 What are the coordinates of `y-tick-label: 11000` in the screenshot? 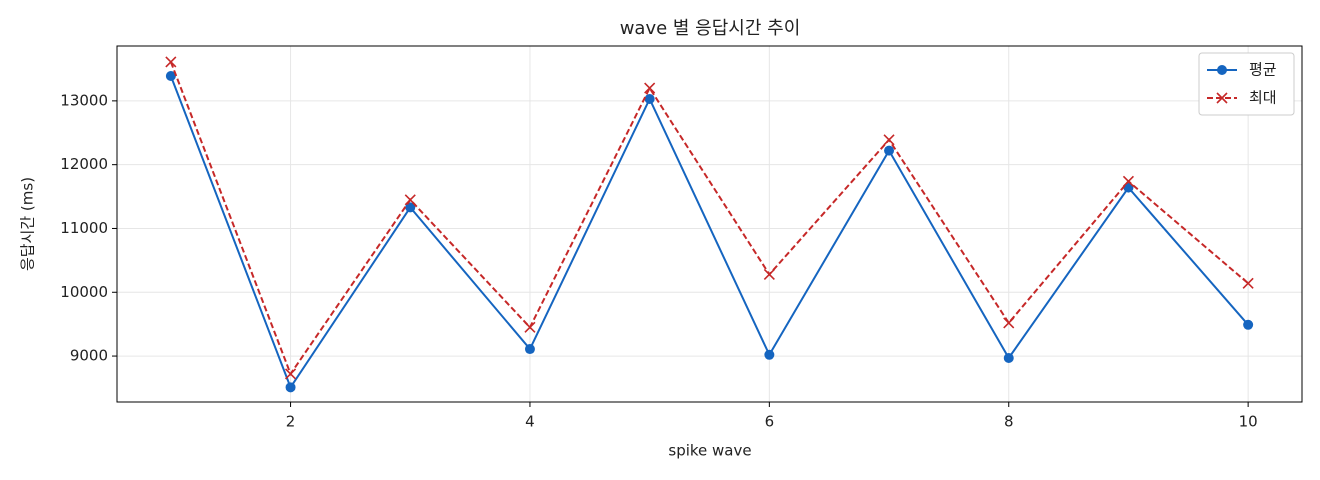 It's located at (84, 228).